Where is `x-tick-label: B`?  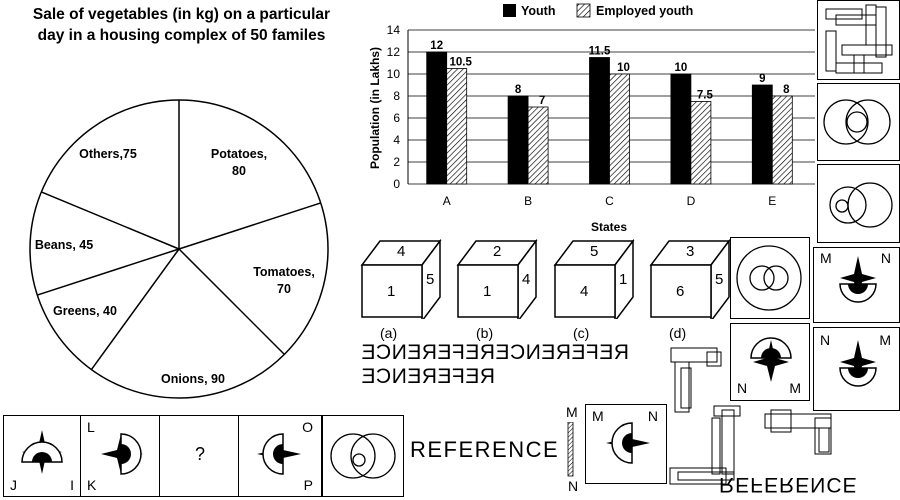
x-tick-label: B is located at coordinates (528, 201).